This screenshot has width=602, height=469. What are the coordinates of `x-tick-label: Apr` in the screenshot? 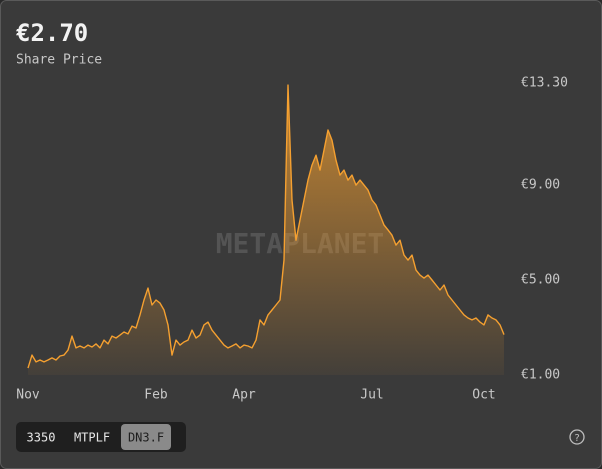 It's located at (244, 395).